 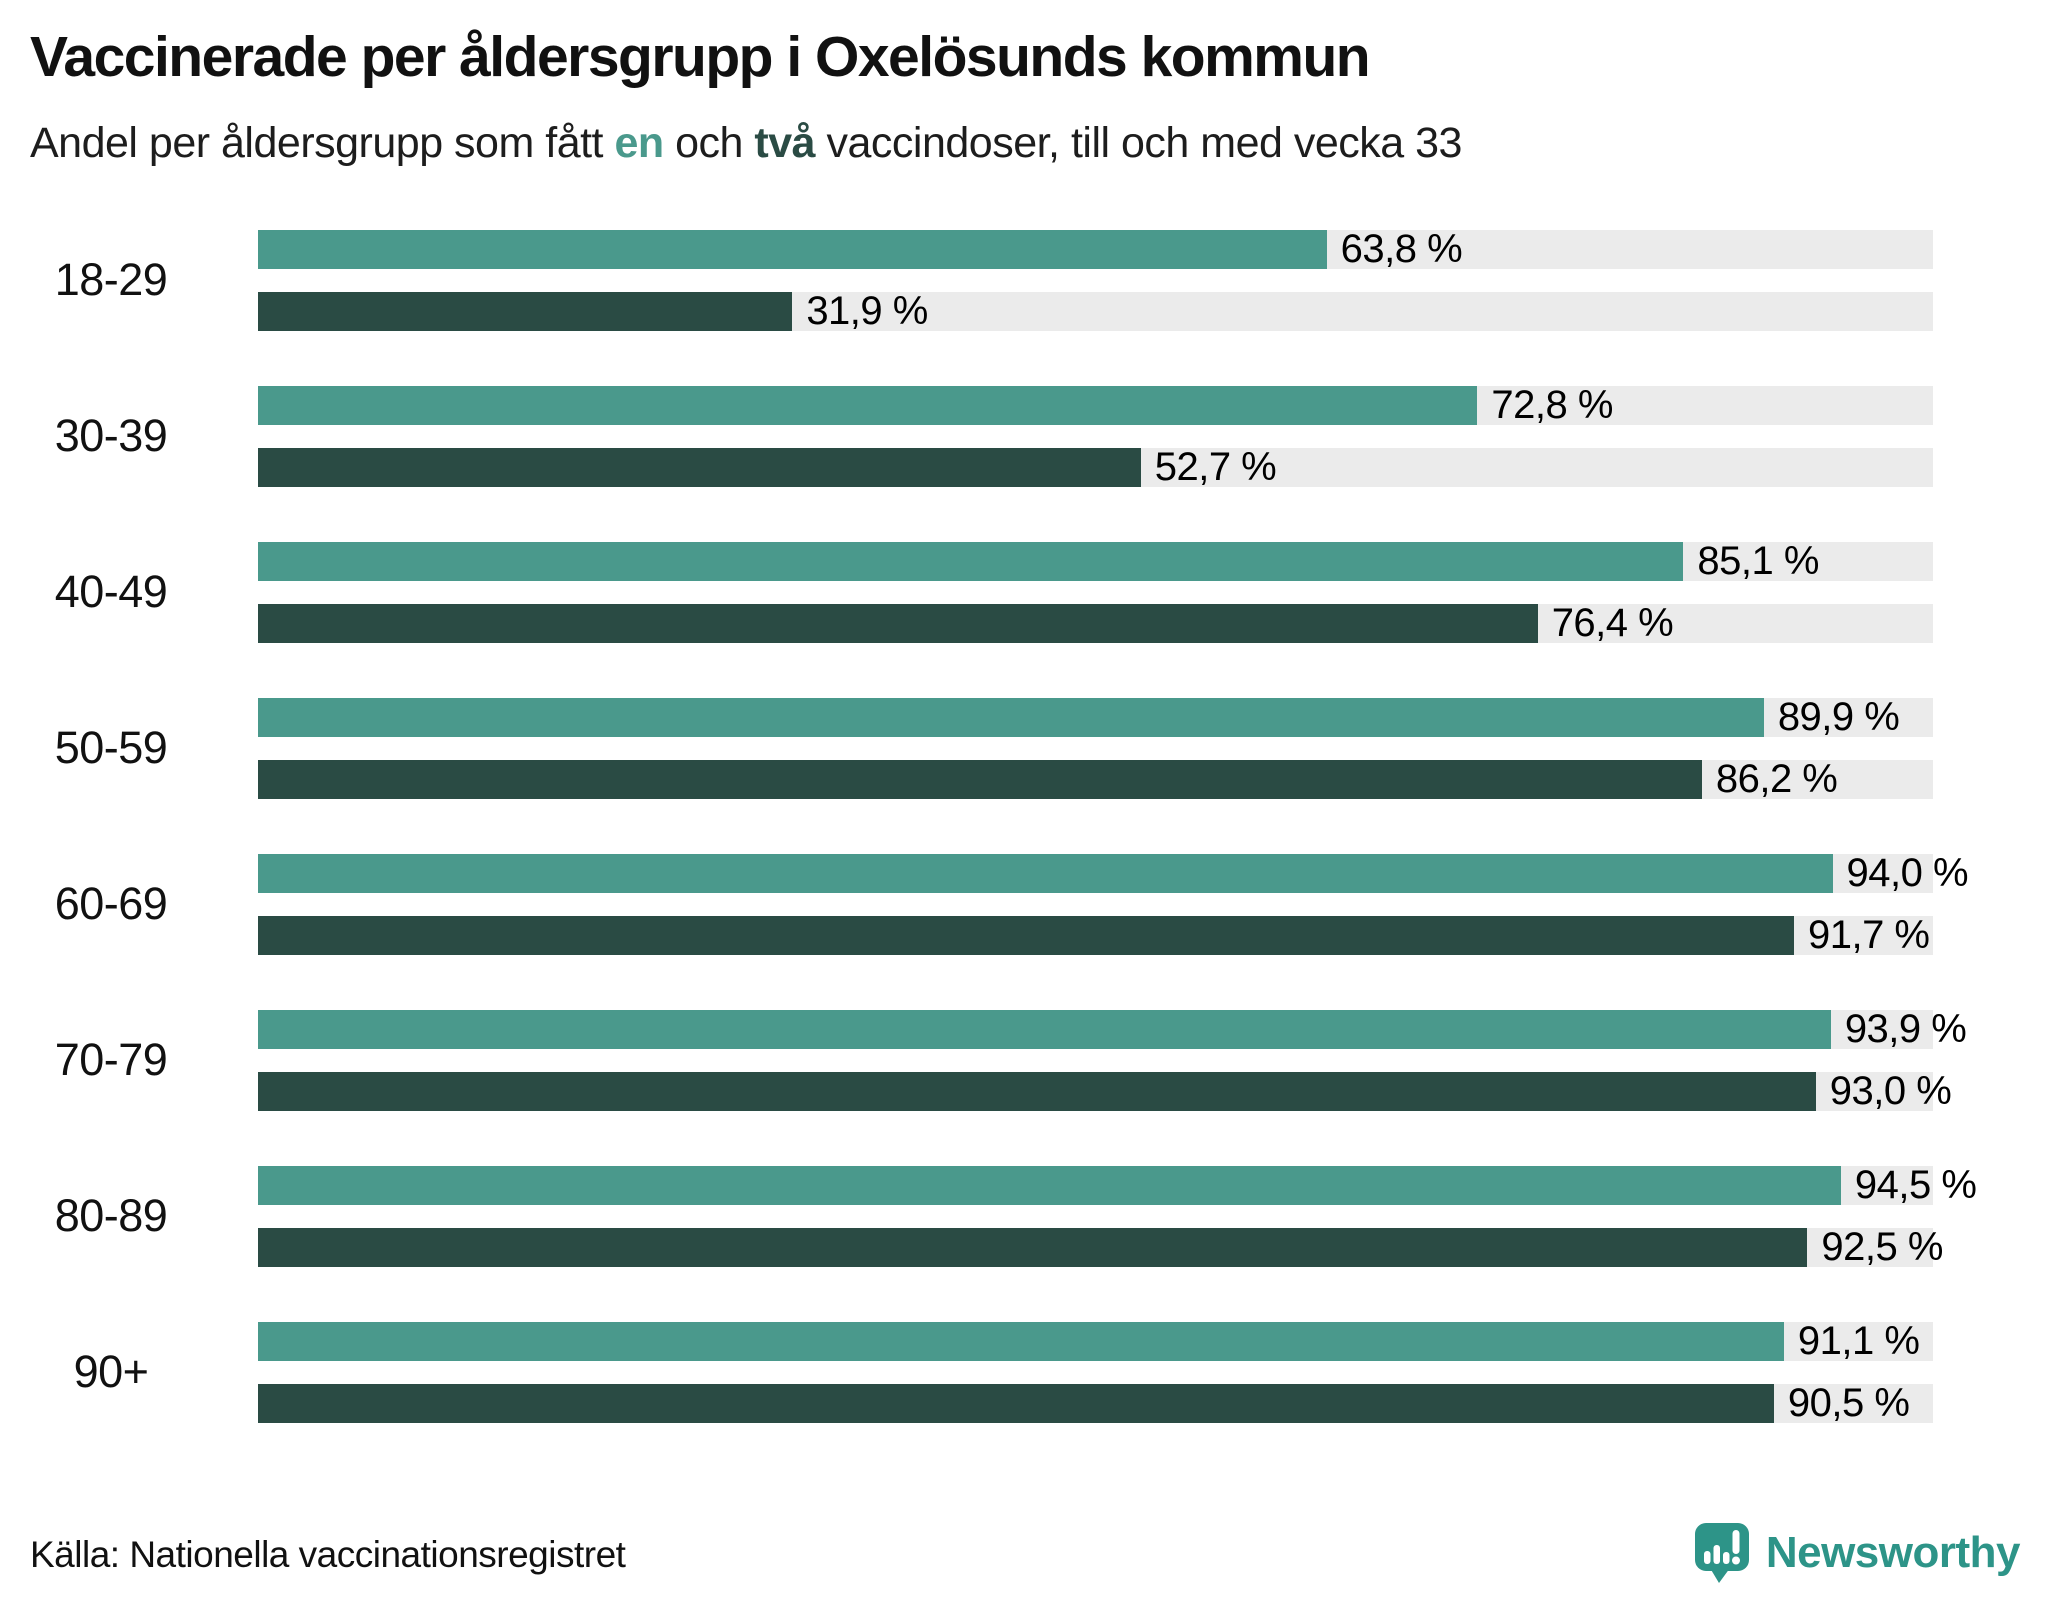 I want to click on dose2-bar-track: 92,5 %, so click(x=1100, y=1247).